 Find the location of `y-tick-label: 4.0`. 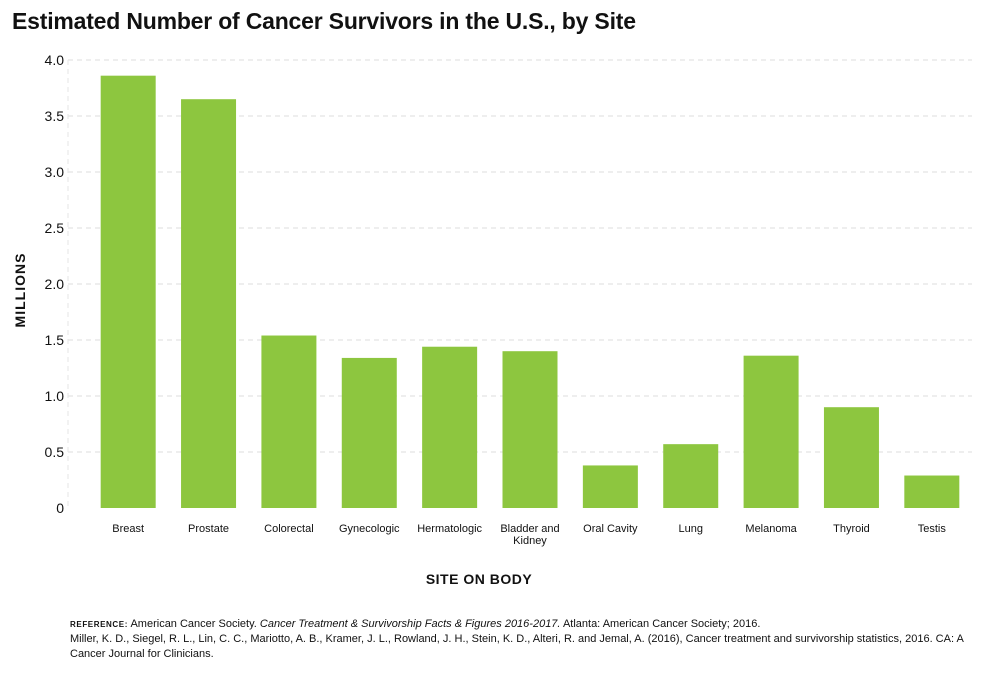

y-tick-label: 4.0 is located at coordinates (55, 60).